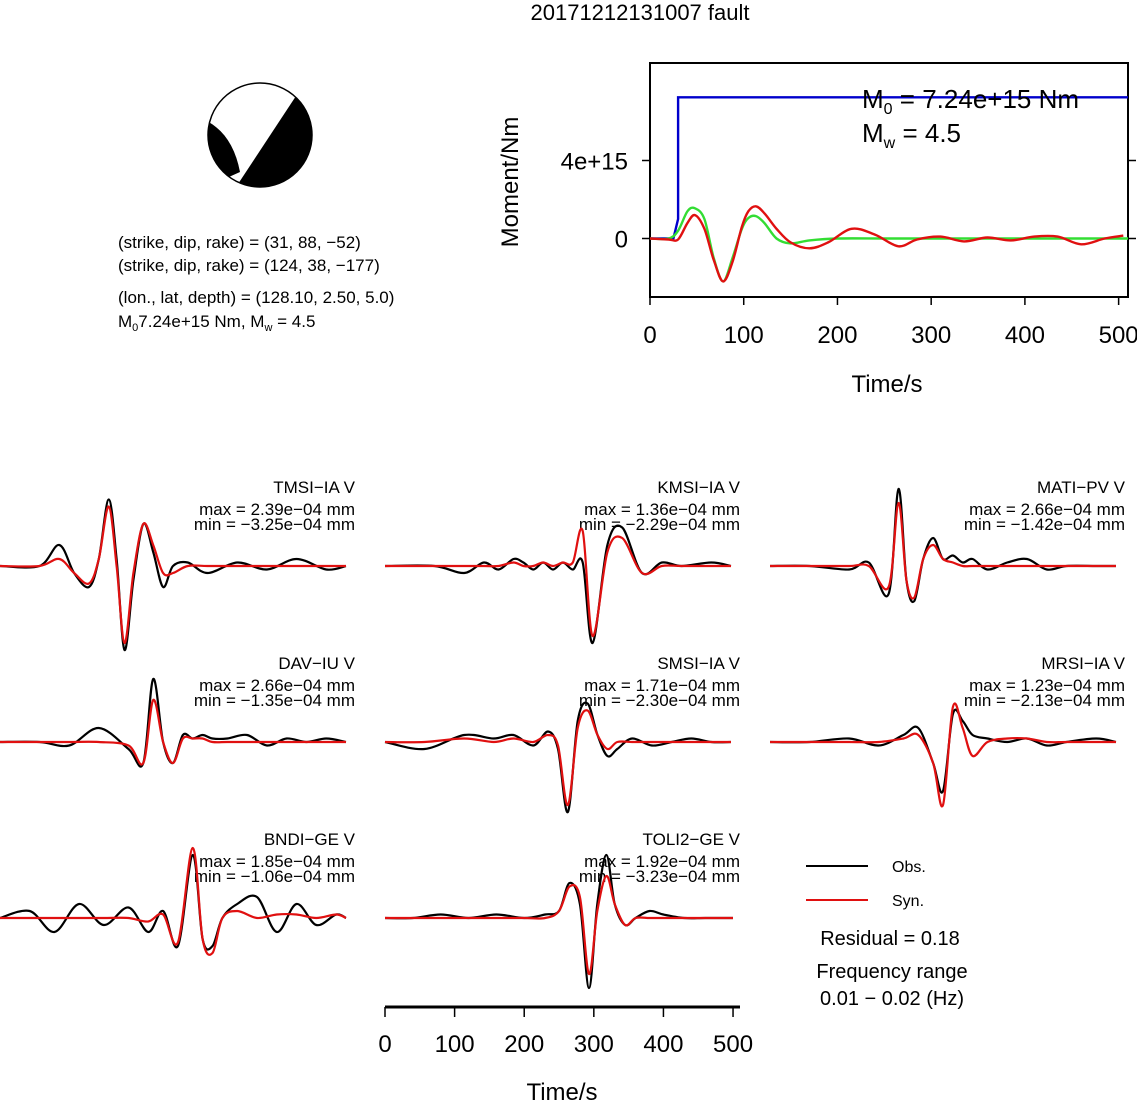 The image size is (1137, 1104). Describe the element at coordinates (249, 265) in the screenshot. I see `nodal-plane-2: (strike, dip, rake) = (124, 38, −177)` at that location.